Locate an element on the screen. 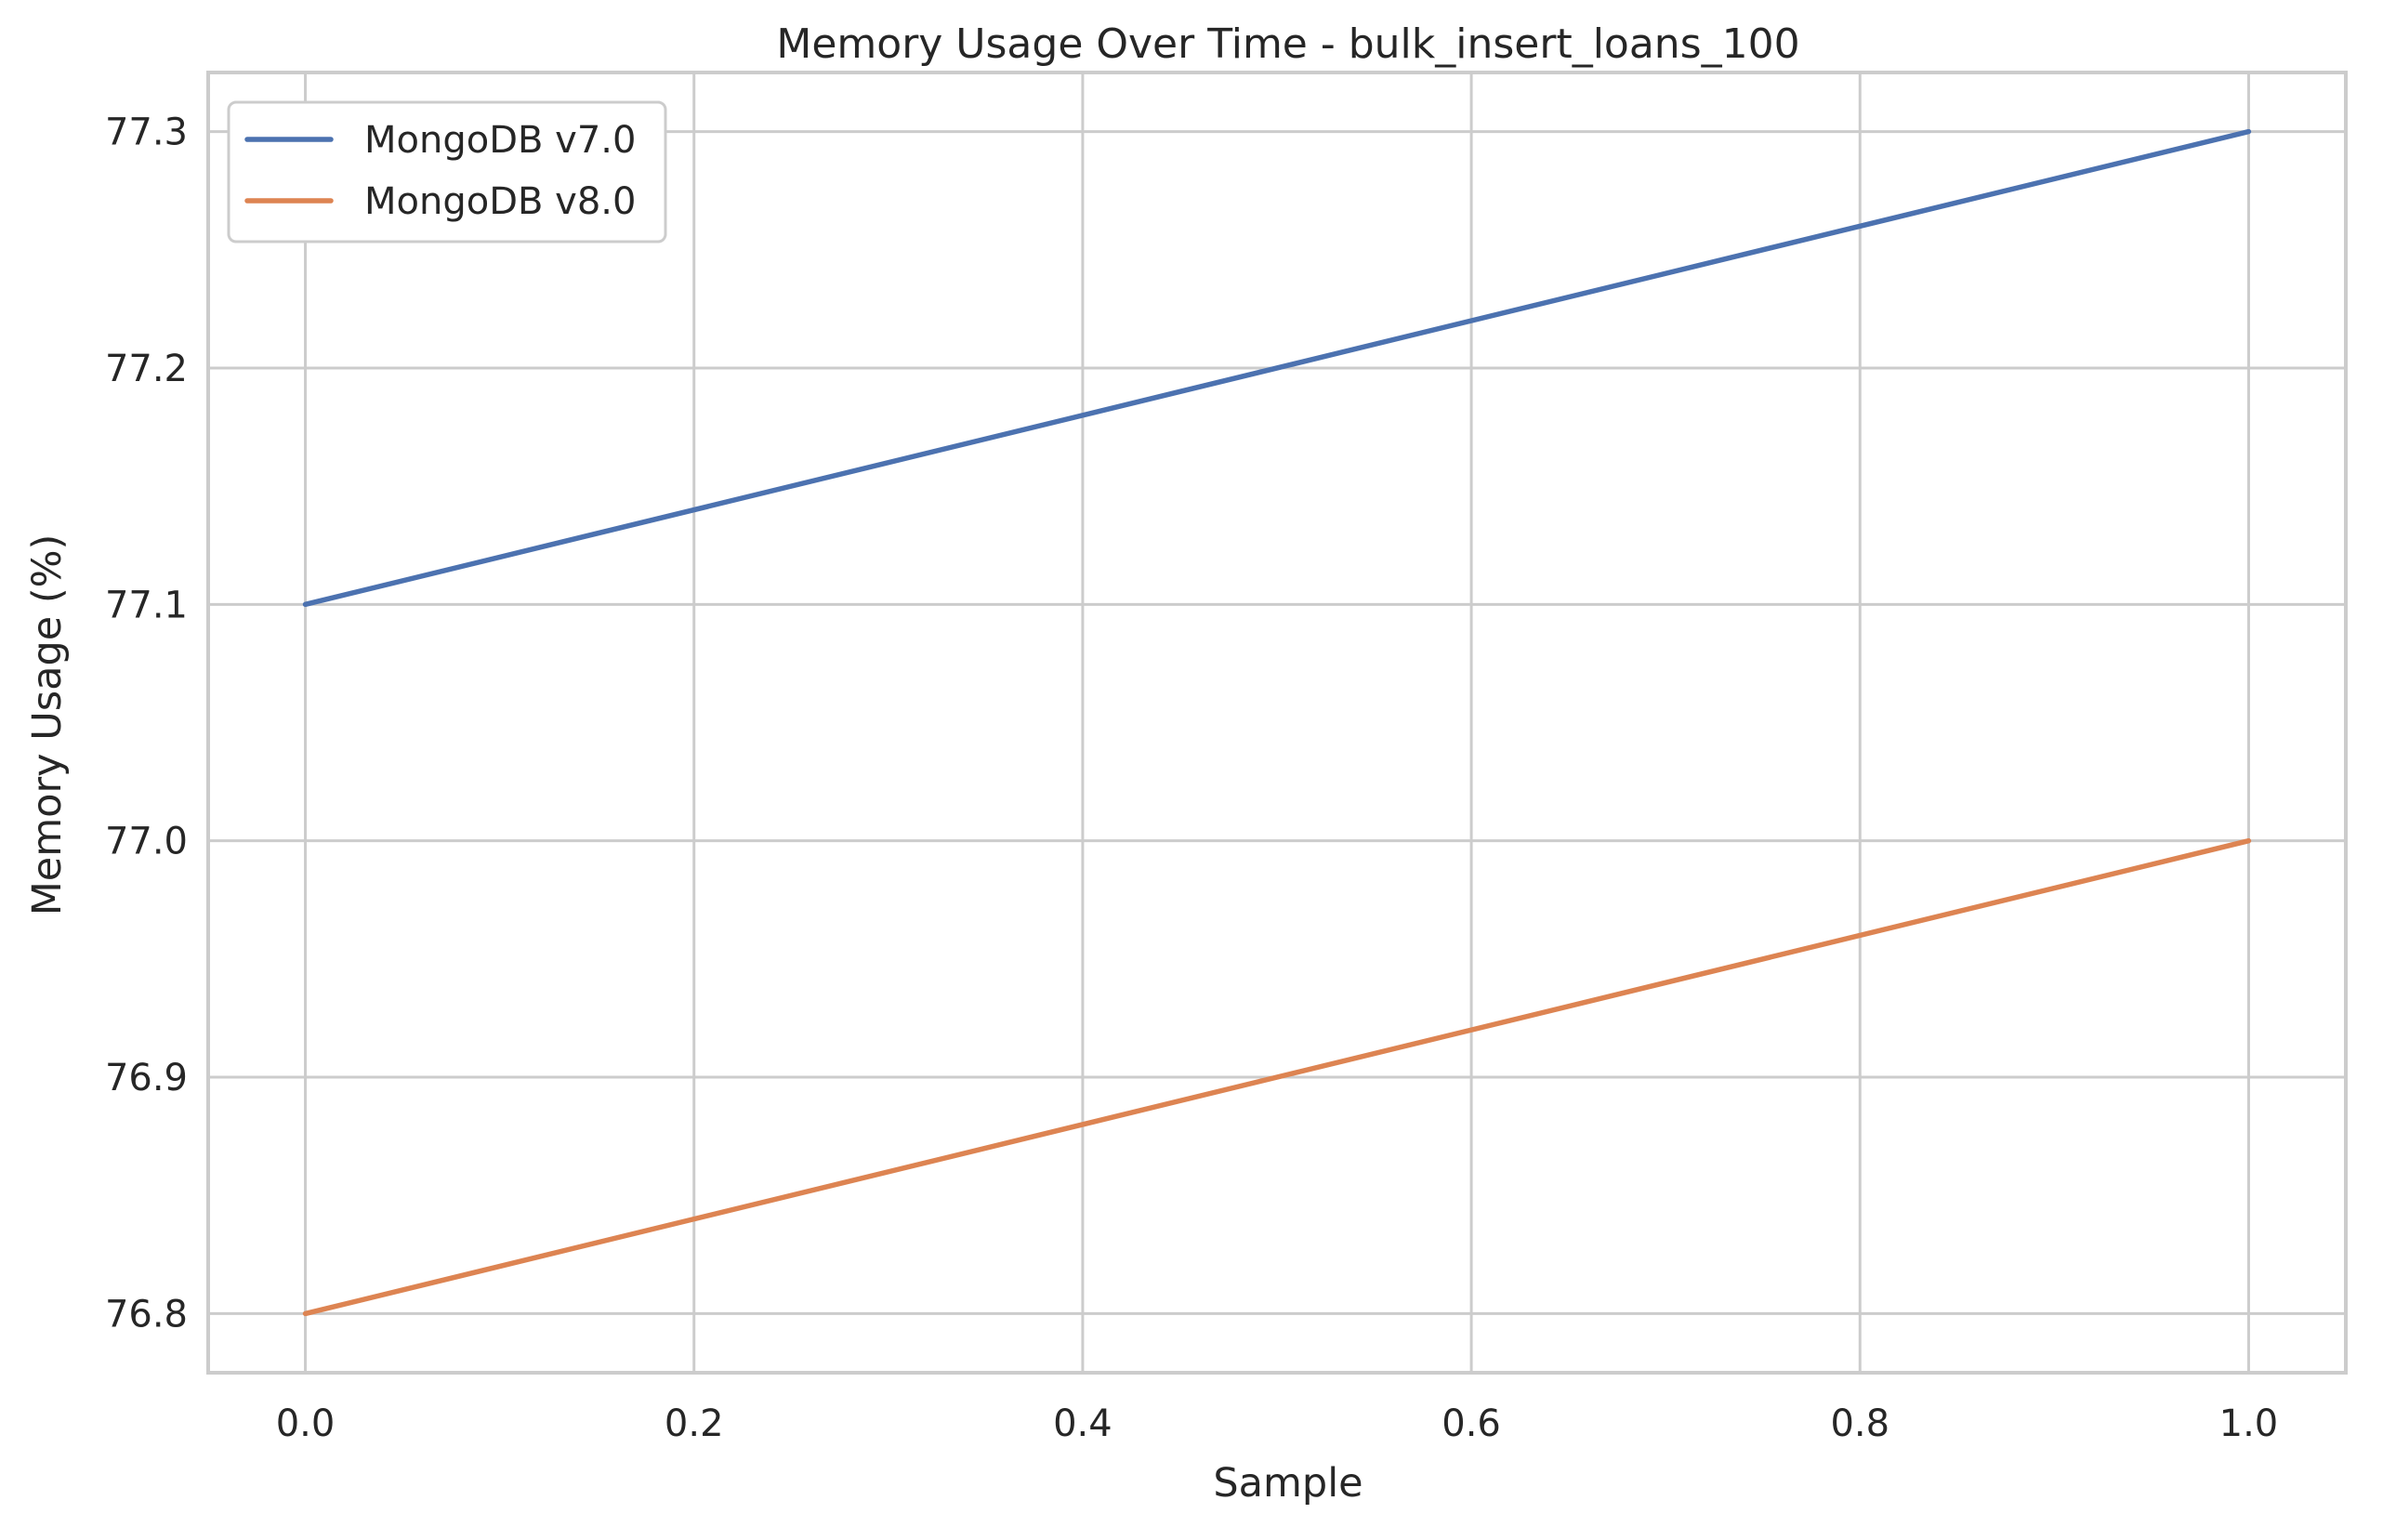  legend-frame is located at coordinates (447, 172).